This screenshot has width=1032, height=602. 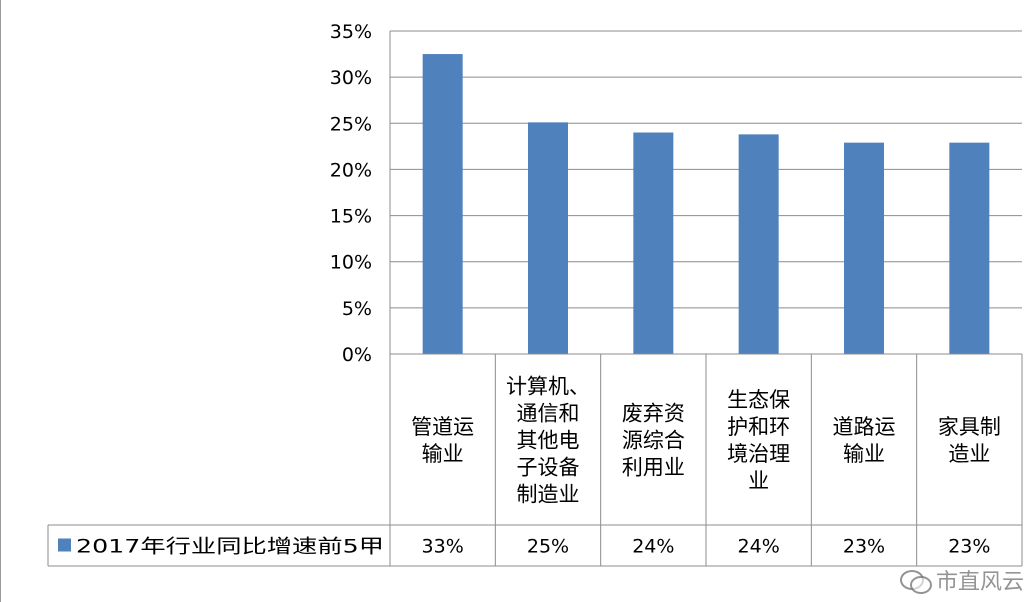 I want to click on y-tick-label: 10%, so click(x=351, y=263).